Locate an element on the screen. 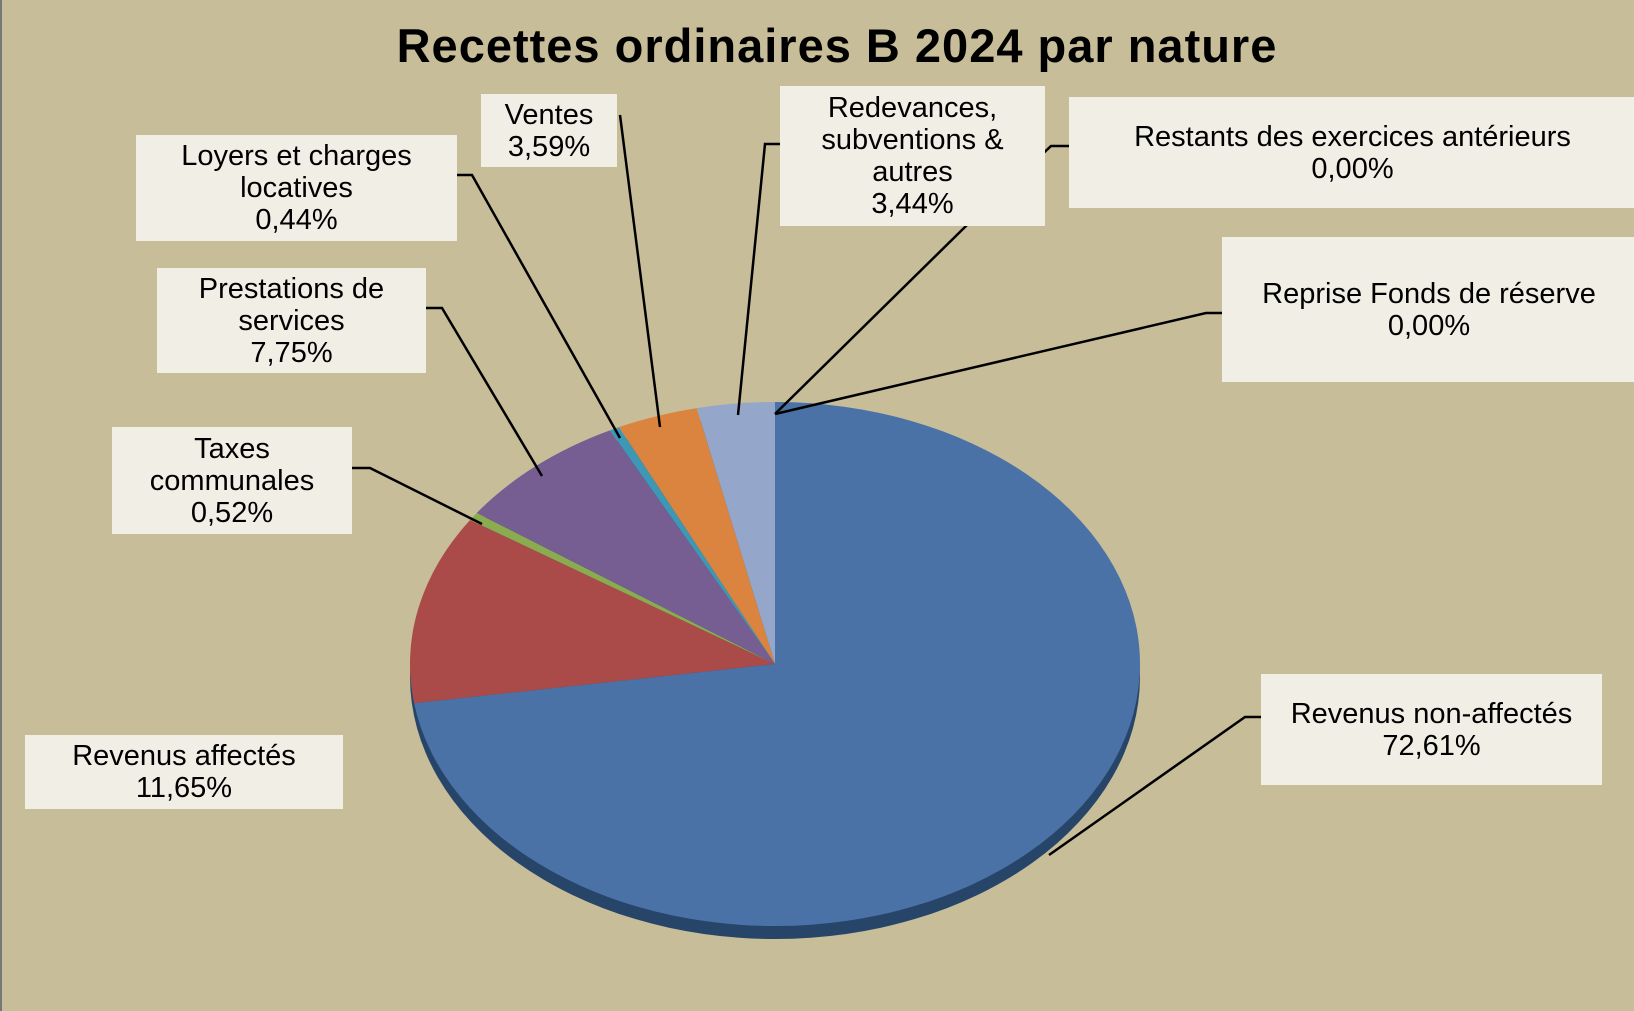 This screenshot has height=1011, width=1634. label-name: Revenus affectés is located at coordinates (184, 756).